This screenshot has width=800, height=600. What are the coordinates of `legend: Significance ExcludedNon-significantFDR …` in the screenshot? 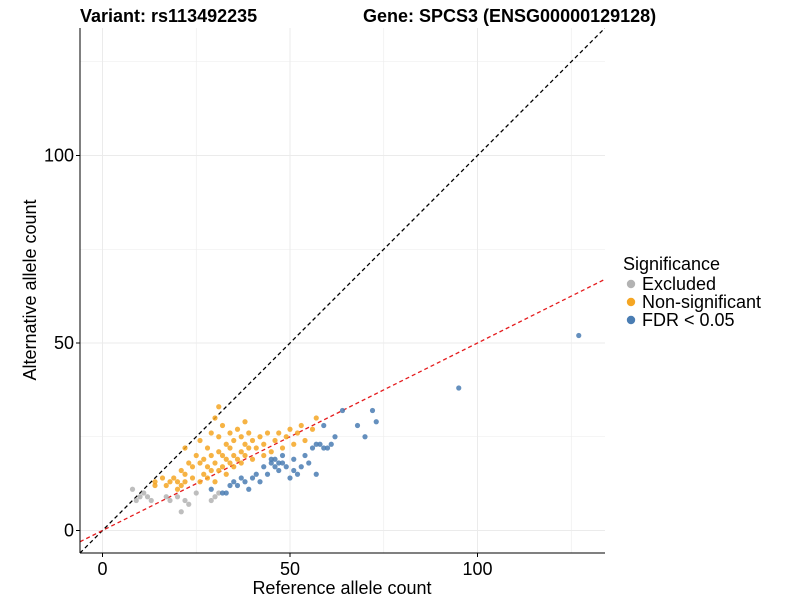 It's located at (692, 292).